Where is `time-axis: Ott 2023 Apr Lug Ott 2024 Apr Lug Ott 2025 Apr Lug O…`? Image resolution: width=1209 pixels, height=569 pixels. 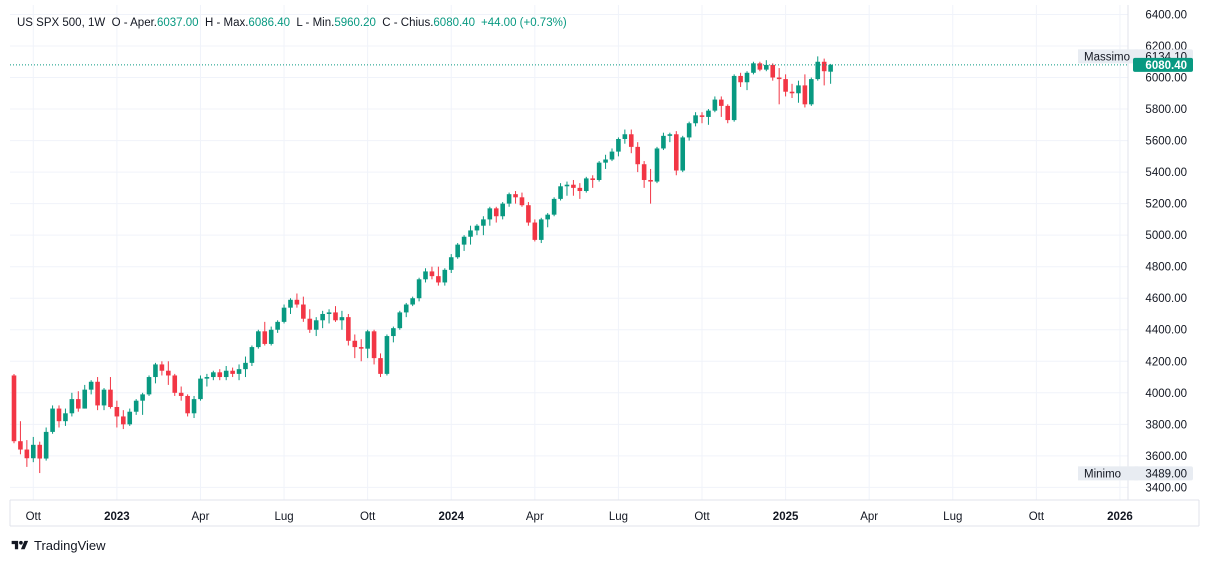 time-axis: Ott 2023 Apr Lug Ott 2024 Apr Lug Ott 2025 Apr Lug O… is located at coordinates (579, 517).